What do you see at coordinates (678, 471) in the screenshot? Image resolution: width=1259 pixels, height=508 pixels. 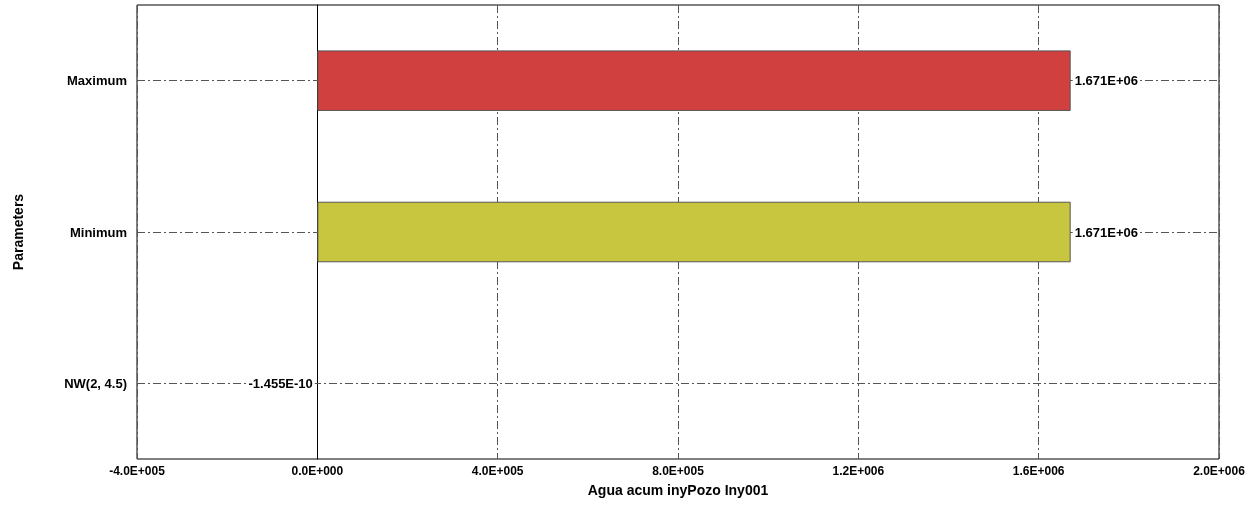 I see `x-tick-label: 8.0E+005` at bounding box center [678, 471].